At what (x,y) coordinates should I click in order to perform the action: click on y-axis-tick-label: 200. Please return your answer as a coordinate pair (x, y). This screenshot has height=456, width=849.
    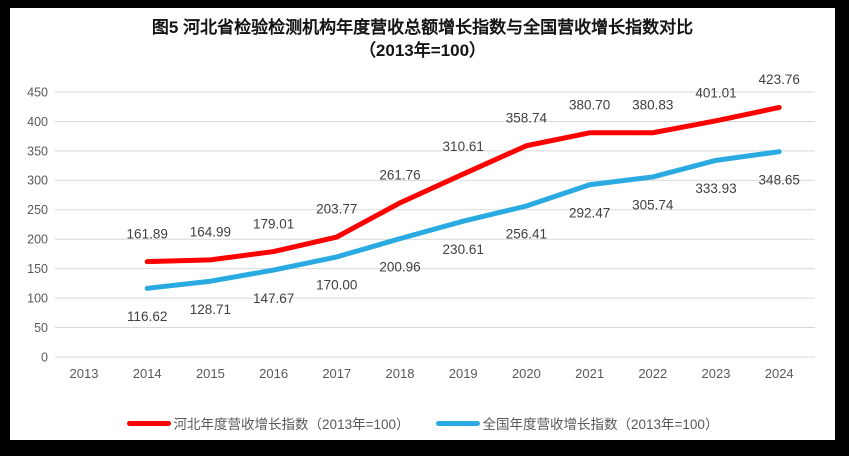
    Looking at the image, I should click on (37, 240).